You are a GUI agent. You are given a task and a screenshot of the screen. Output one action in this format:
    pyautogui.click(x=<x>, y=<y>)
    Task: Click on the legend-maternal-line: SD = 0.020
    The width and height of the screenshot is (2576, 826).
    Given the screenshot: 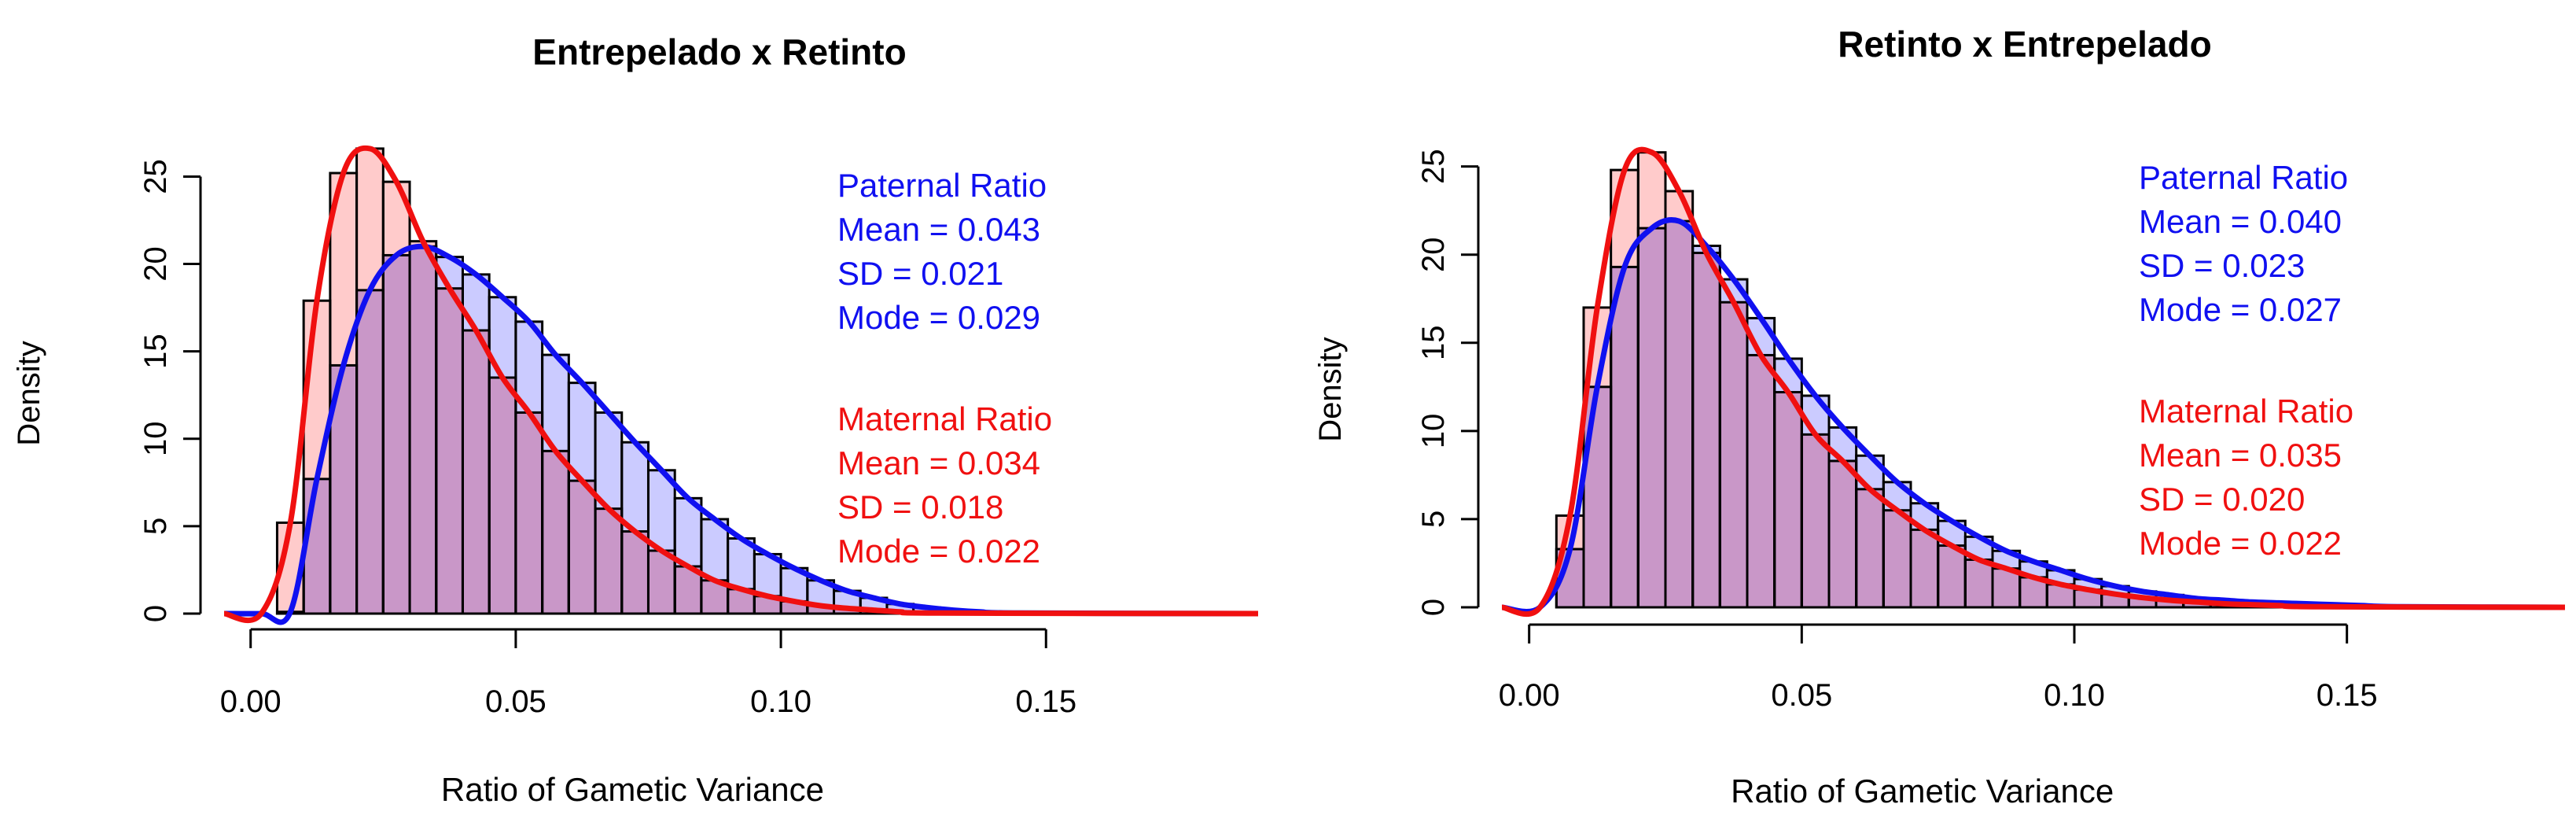 What is the action you would take?
    pyautogui.click(x=2222, y=499)
    